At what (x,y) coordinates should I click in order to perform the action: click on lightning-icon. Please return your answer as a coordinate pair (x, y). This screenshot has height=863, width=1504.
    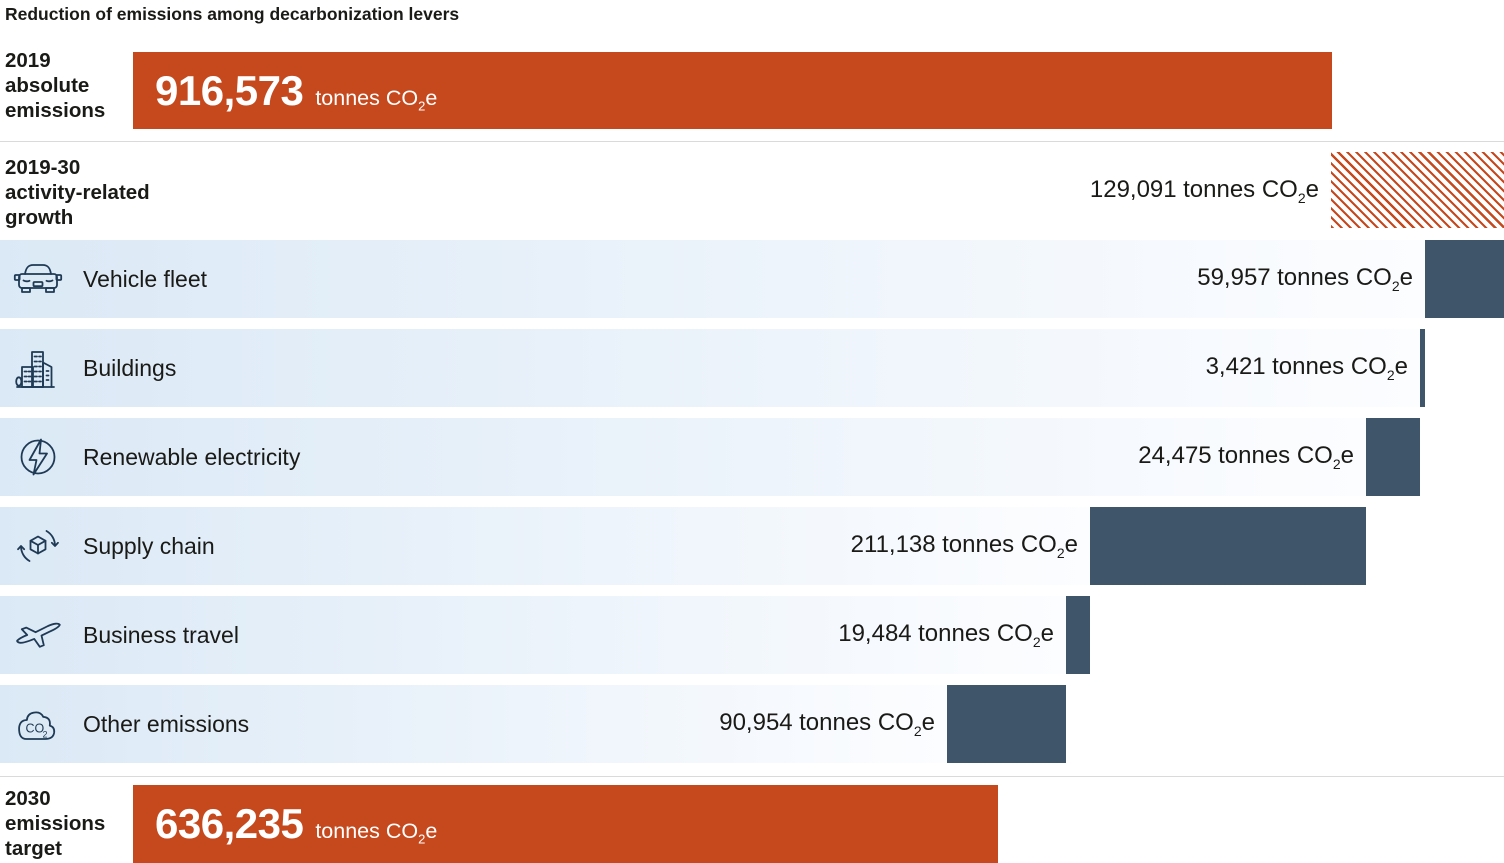
    Looking at the image, I should click on (38, 457).